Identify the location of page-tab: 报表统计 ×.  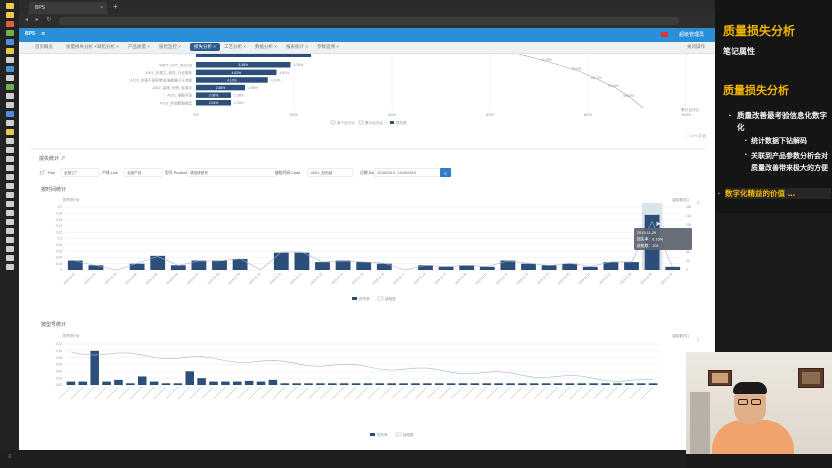
(297, 46).